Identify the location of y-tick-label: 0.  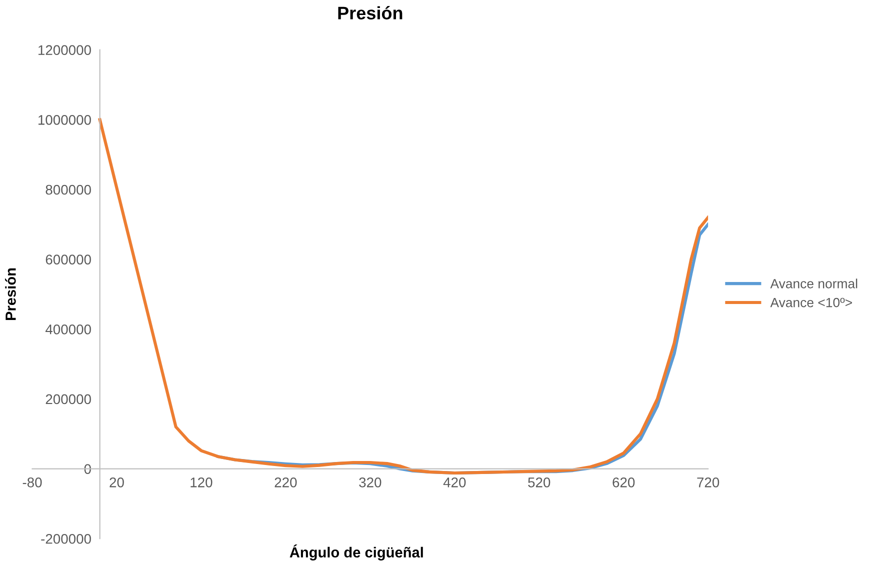
(87, 469).